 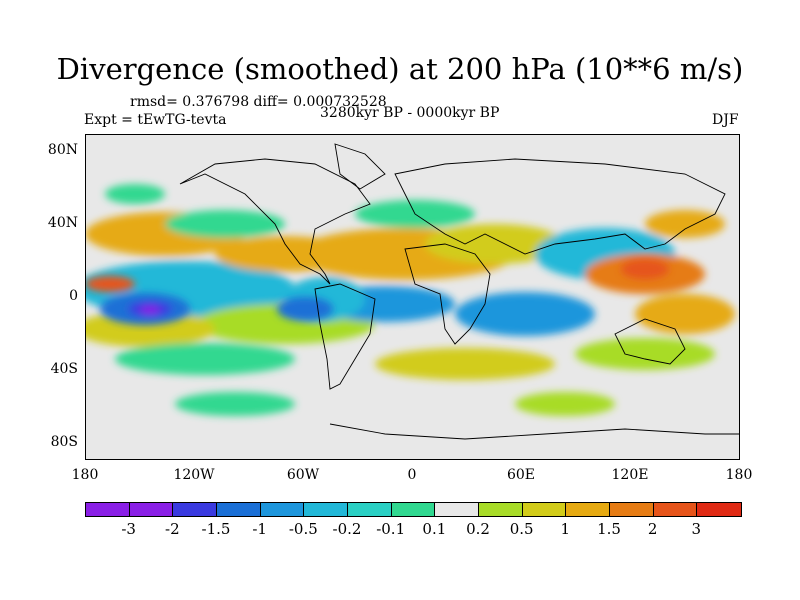 What do you see at coordinates (412, 475) in the screenshot?
I see `lon-label-0: 0` at bounding box center [412, 475].